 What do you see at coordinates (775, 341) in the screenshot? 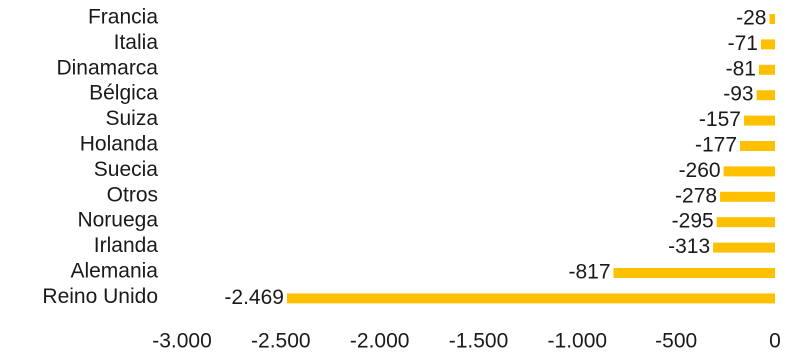
I see `x-tick-label-6: 0` at bounding box center [775, 341].